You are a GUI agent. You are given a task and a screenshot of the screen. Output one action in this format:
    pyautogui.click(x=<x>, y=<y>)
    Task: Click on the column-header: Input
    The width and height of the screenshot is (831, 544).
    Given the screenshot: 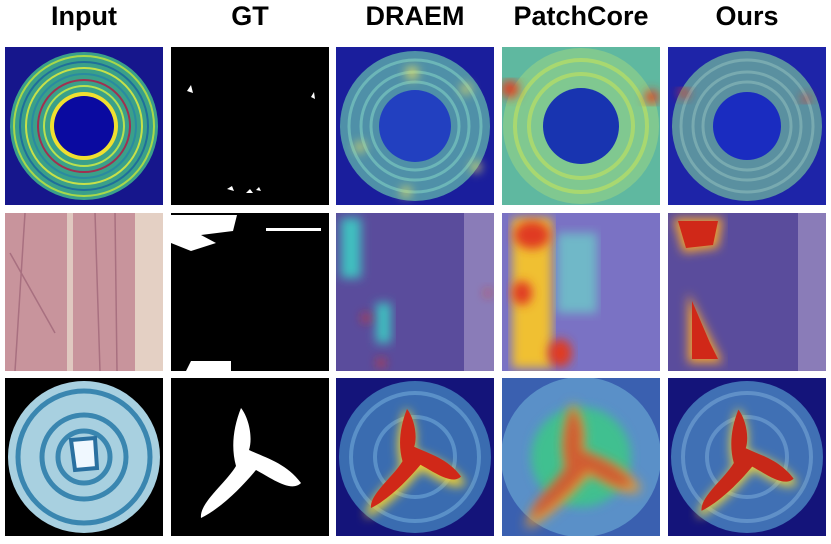 What is the action you would take?
    pyautogui.click(x=84, y=16)
    